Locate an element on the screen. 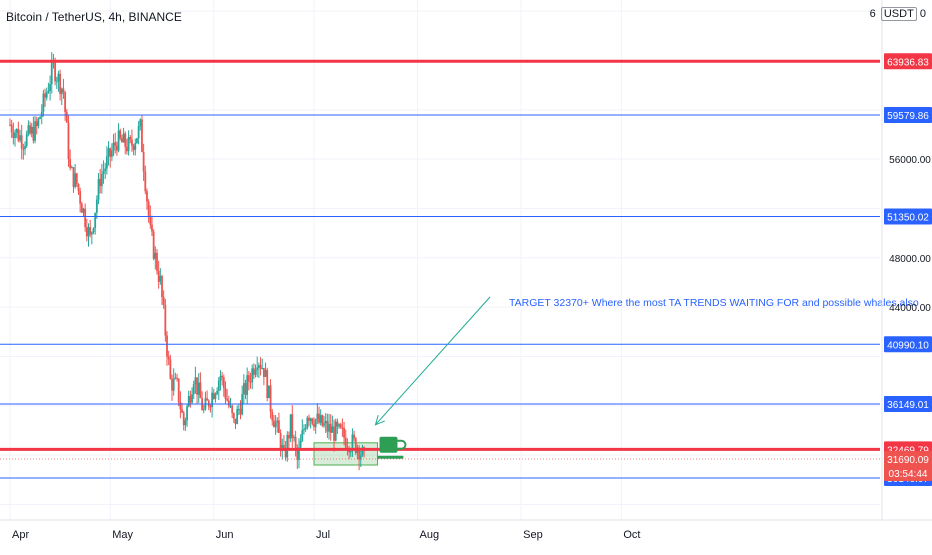  time-tick-label: Jun is located at coordinates (225, 535).